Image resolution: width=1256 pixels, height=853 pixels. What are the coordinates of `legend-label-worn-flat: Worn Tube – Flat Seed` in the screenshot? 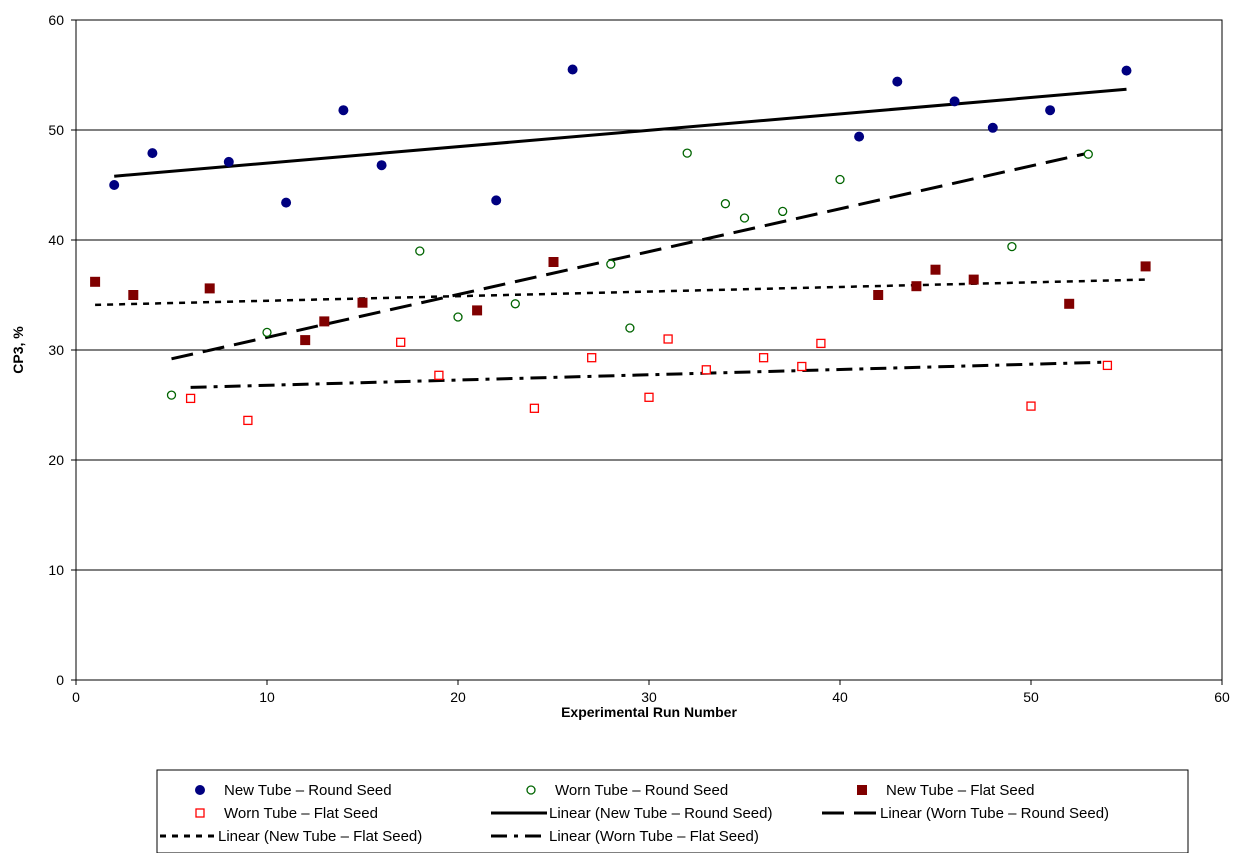 It's located at (301, 813).